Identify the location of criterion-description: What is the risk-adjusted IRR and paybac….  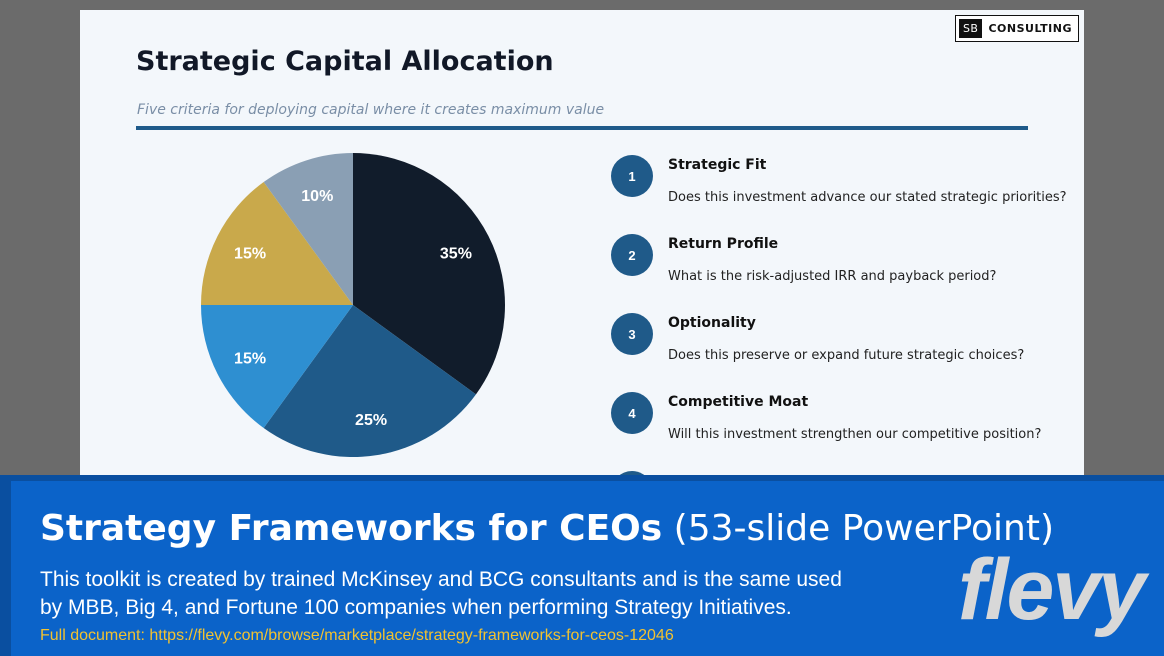
(832, 276).